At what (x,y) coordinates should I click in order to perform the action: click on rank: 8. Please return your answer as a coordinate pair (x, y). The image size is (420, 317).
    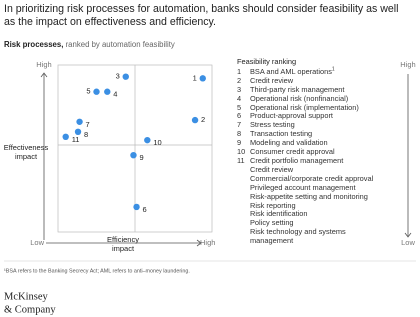
    Looking at the image, I should click on (239, 134).